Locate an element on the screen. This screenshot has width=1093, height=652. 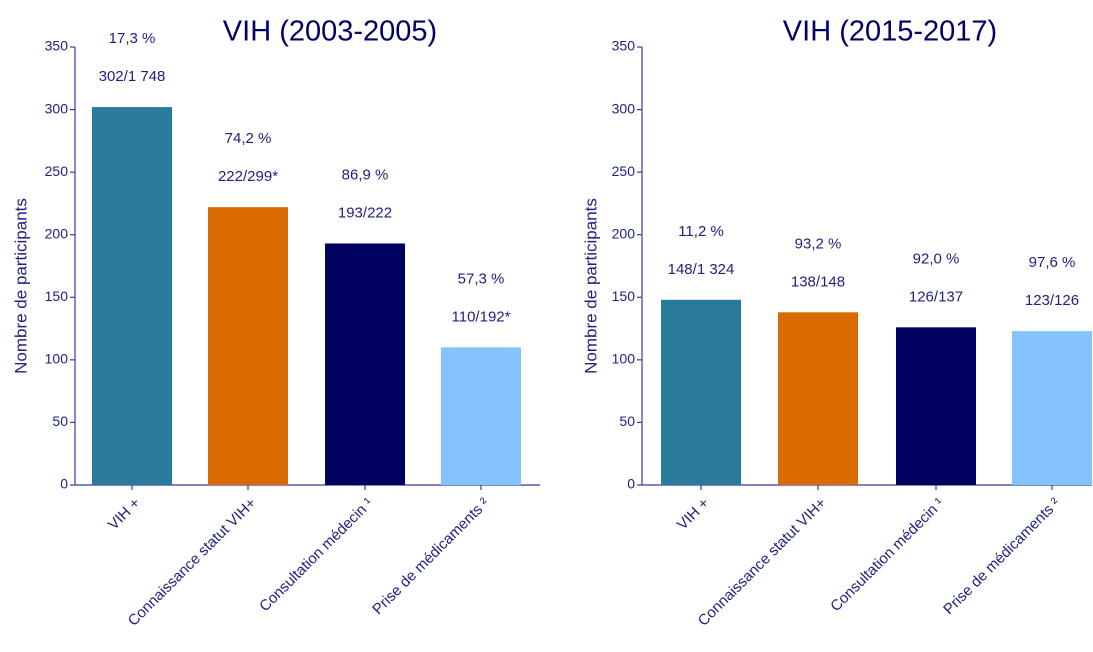
percent-label: 97,6 % is located at coordinates (1052, 262).